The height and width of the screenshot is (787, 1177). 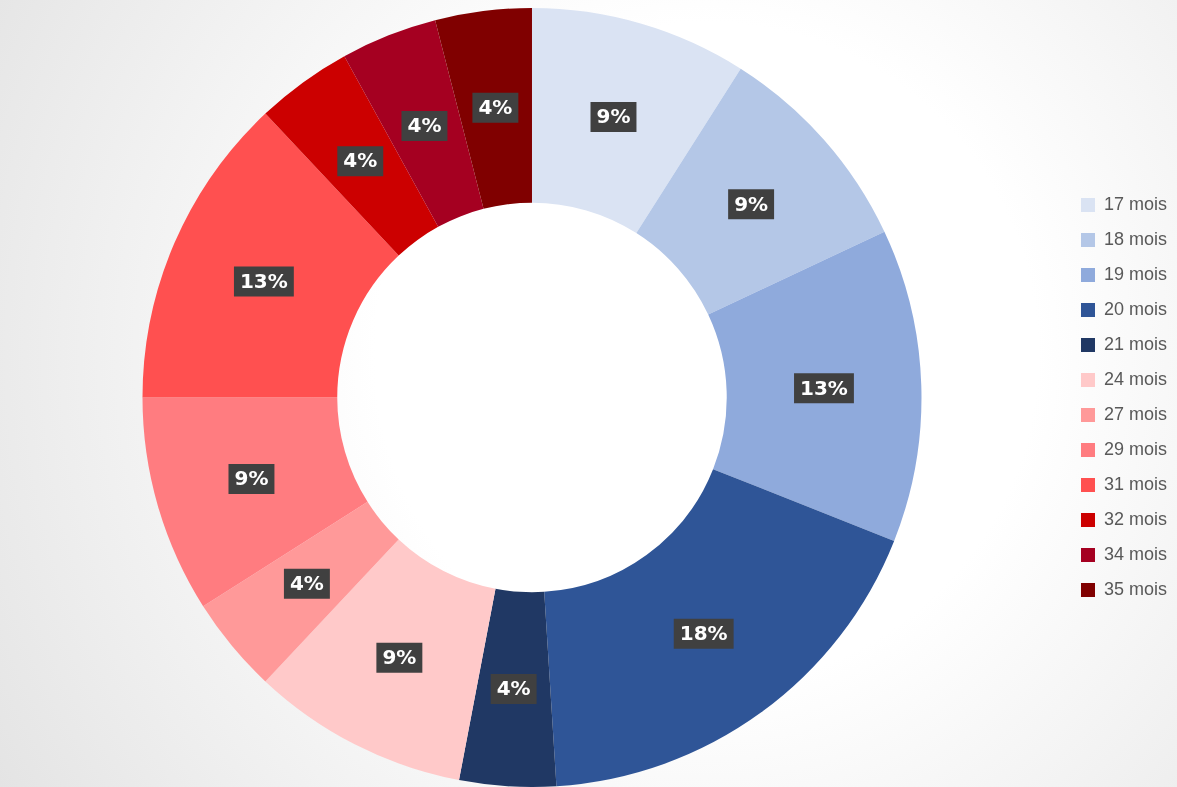 I want to click on legend-label: 34 mois, so click(x=1135, y=553).